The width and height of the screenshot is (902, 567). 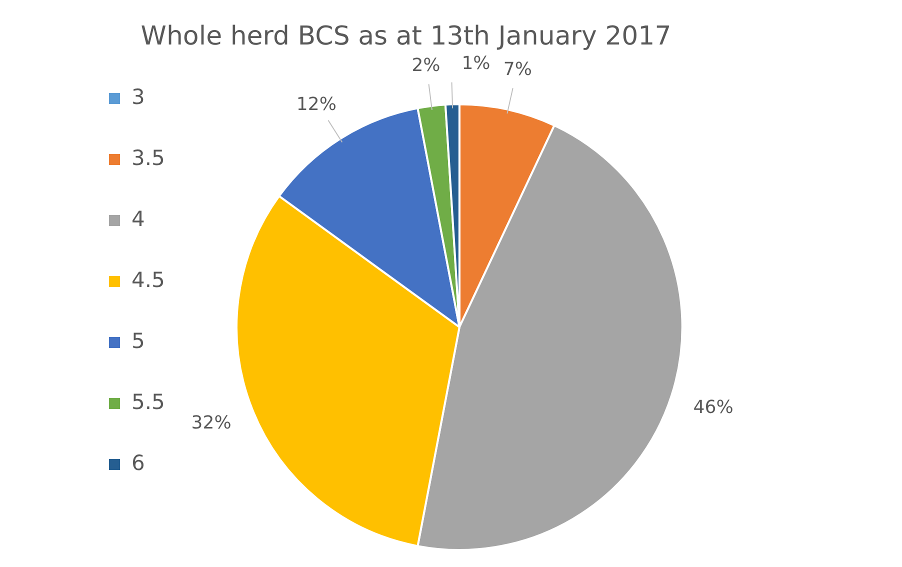 I want to click on data-label: 12%, so click(x=316, y=104).